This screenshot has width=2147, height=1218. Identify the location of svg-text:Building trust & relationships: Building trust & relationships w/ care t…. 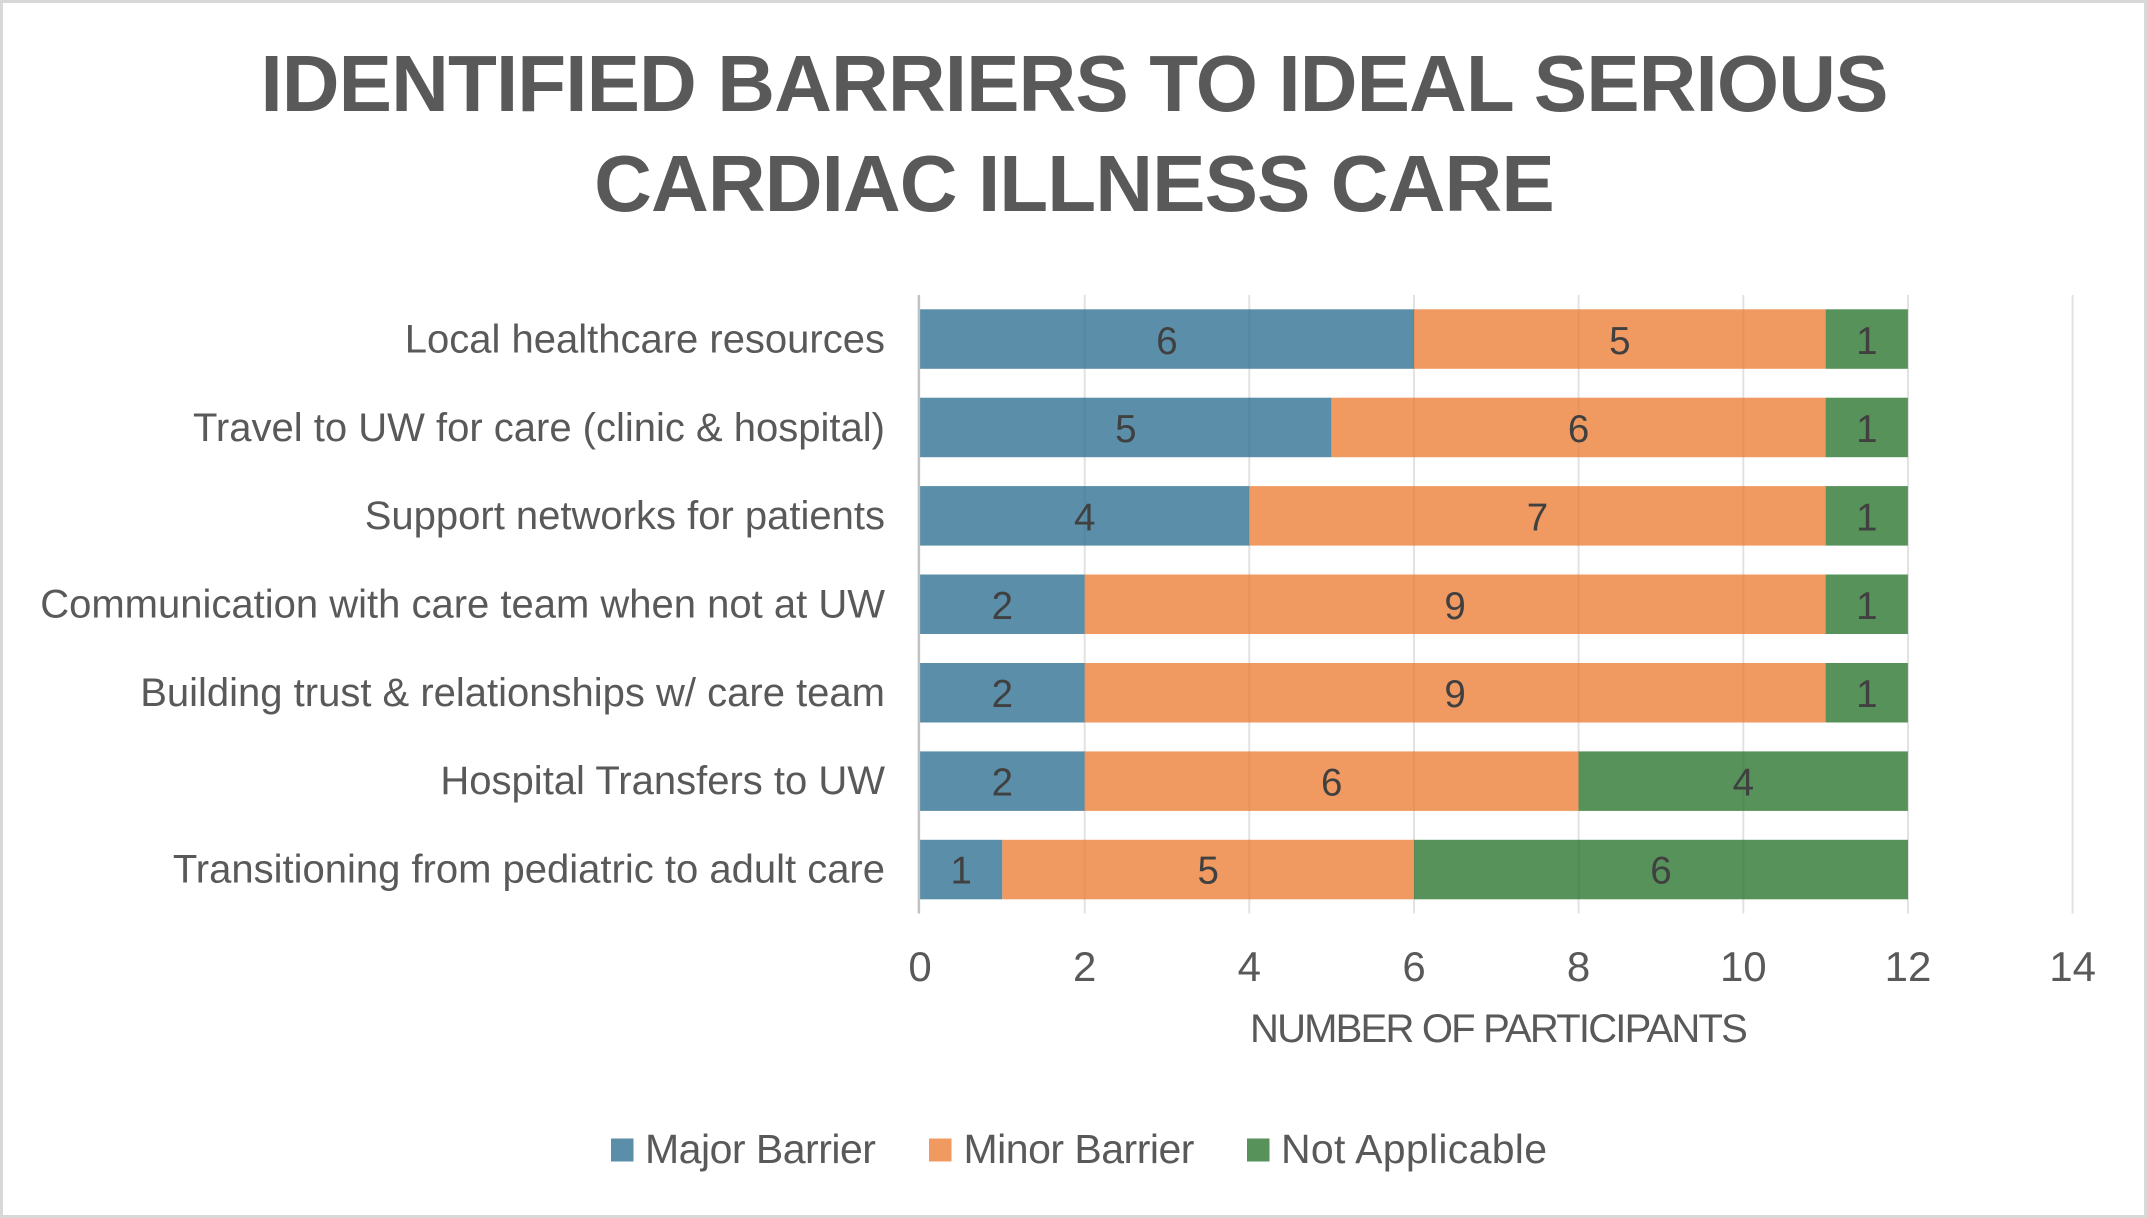
(512, 693).